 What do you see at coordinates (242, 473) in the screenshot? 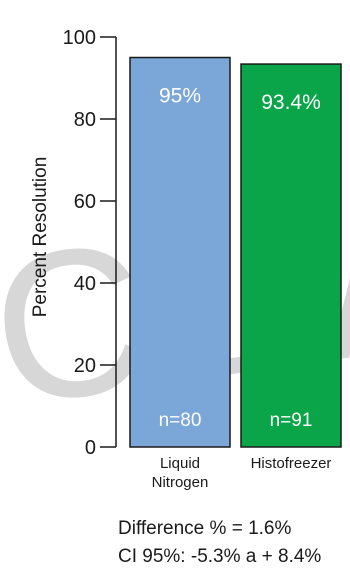
I see `x-axis-labels: Liquid Nitrogen Histofreezer` at bounding box center [242, 473].